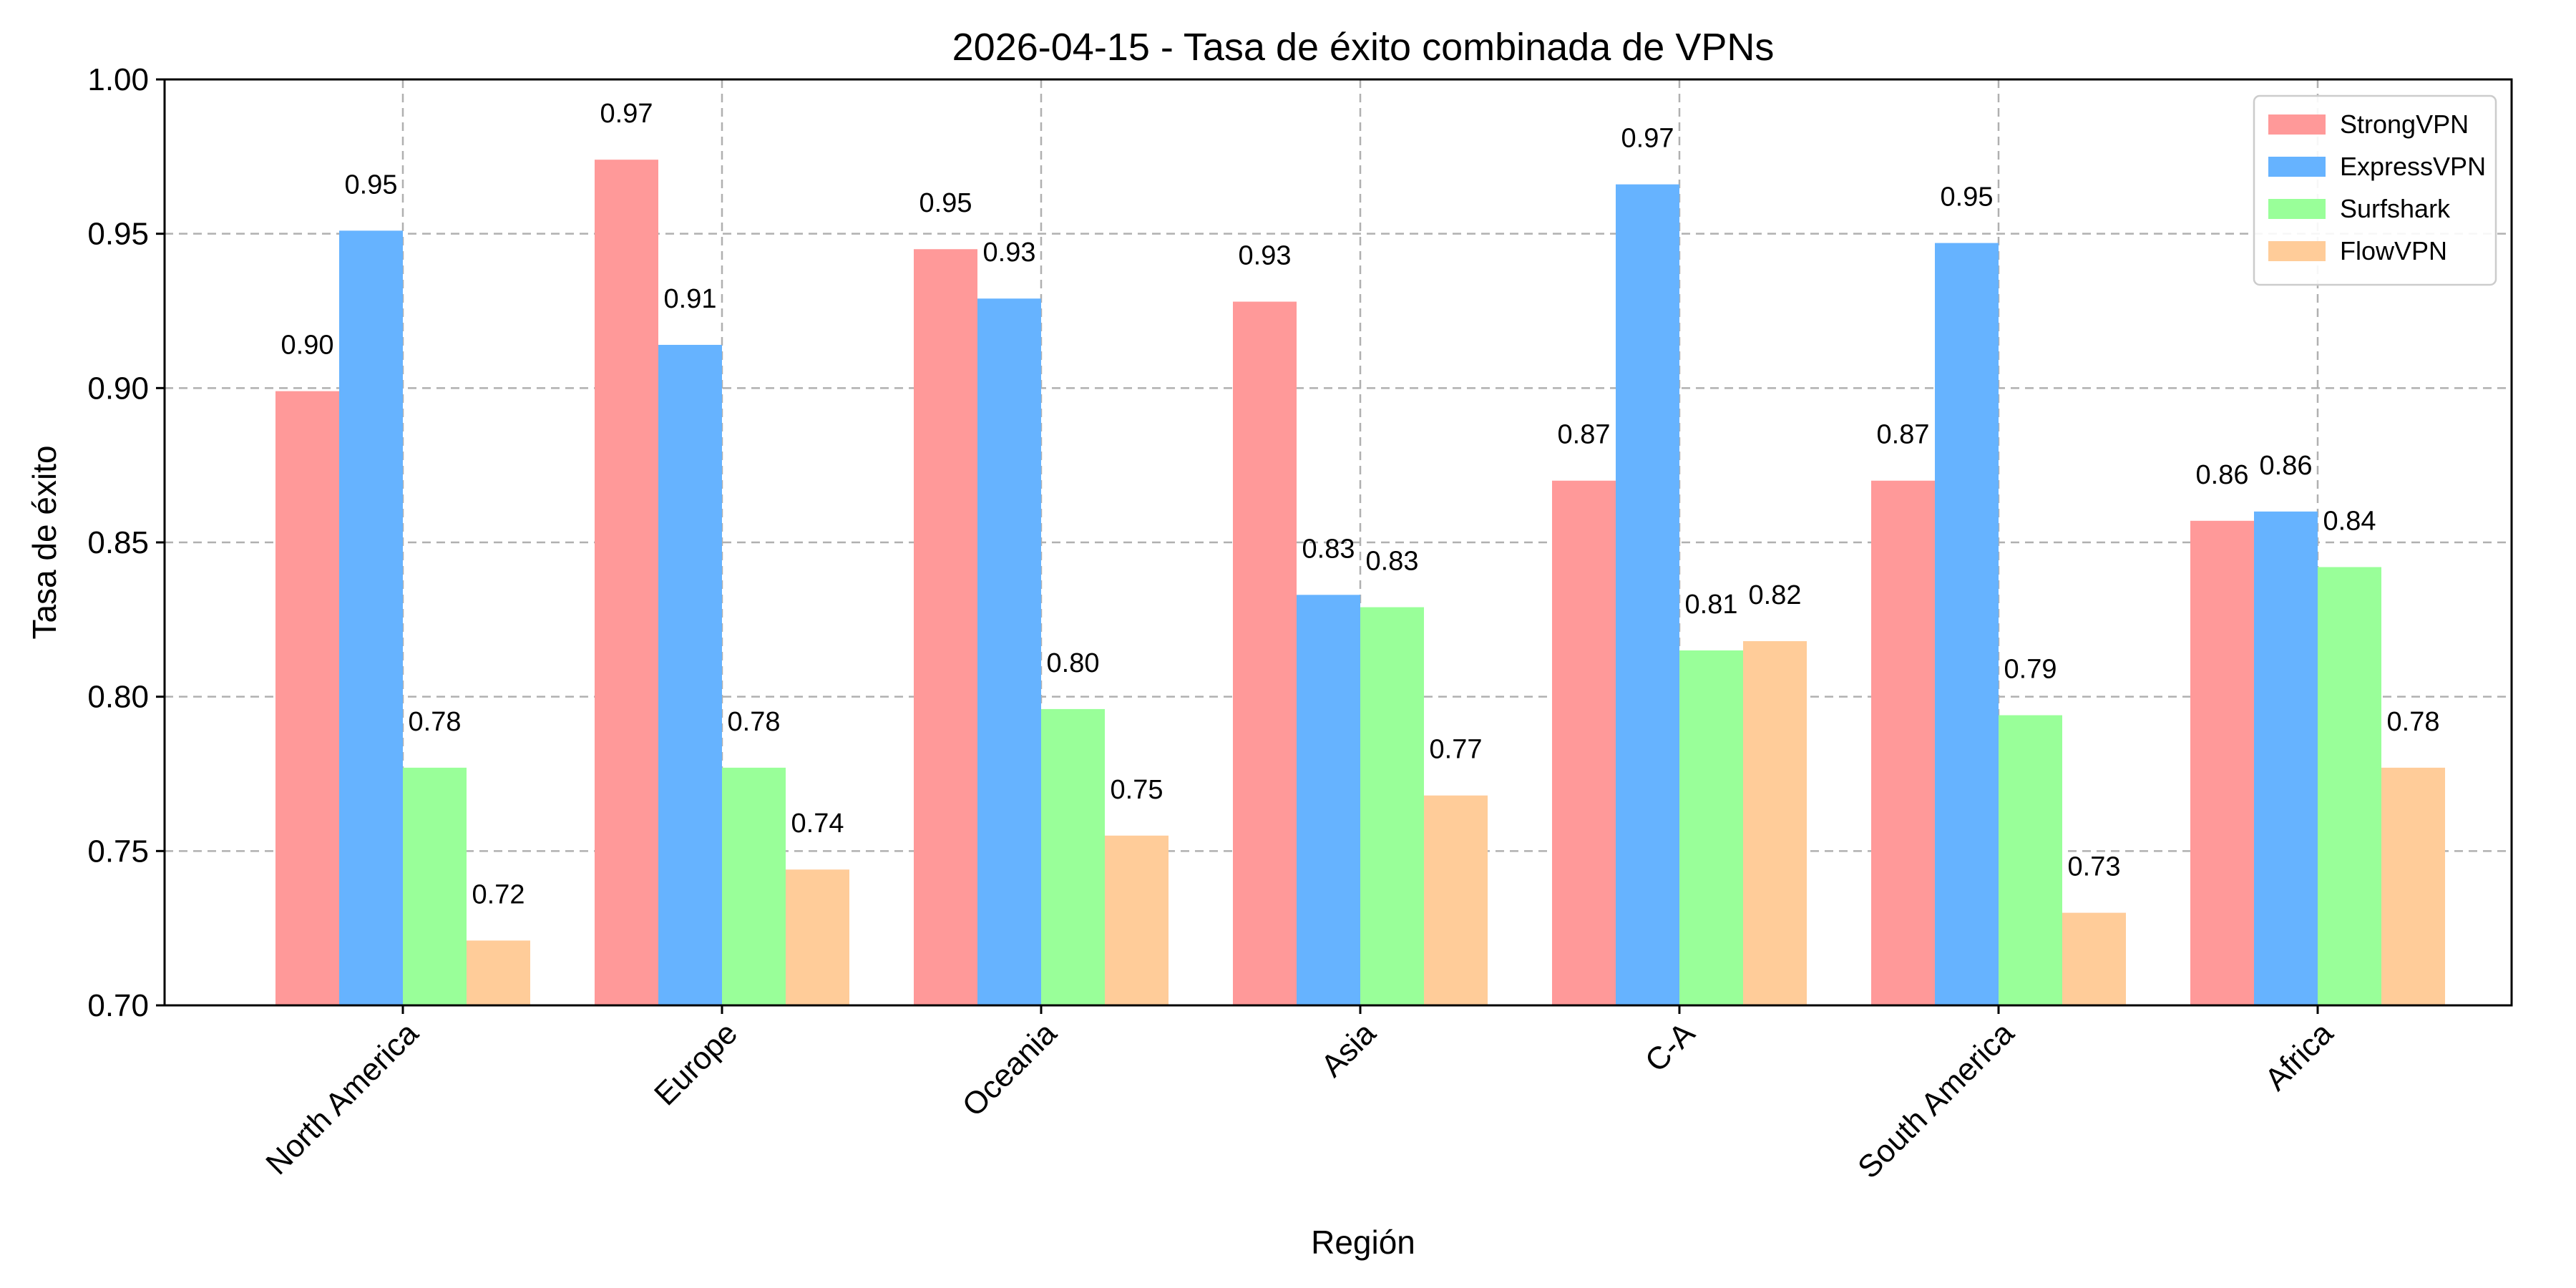  Describe the element at coordinates (1348, 1049) in the screenshot. I see `x-tick-label: Asia` at that location.